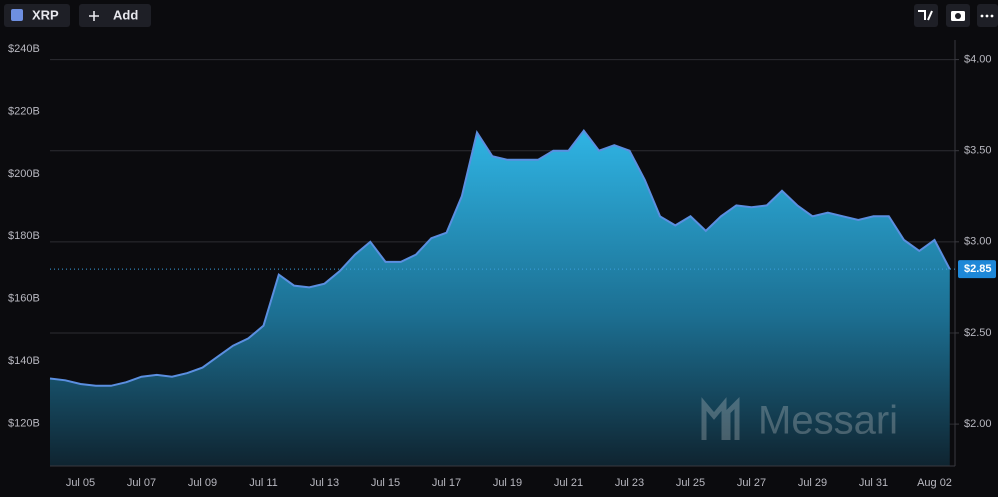  I want to click on y-tick-label: $240B, so click(24, 49).